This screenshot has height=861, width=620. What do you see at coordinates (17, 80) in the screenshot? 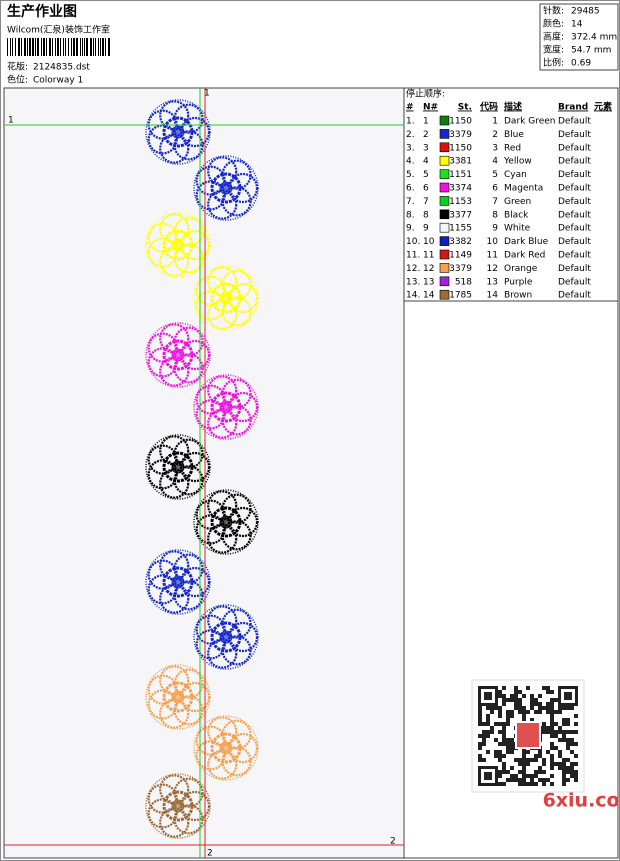
I see `colorway-label: 色位:` at bounding box center [17, 80].